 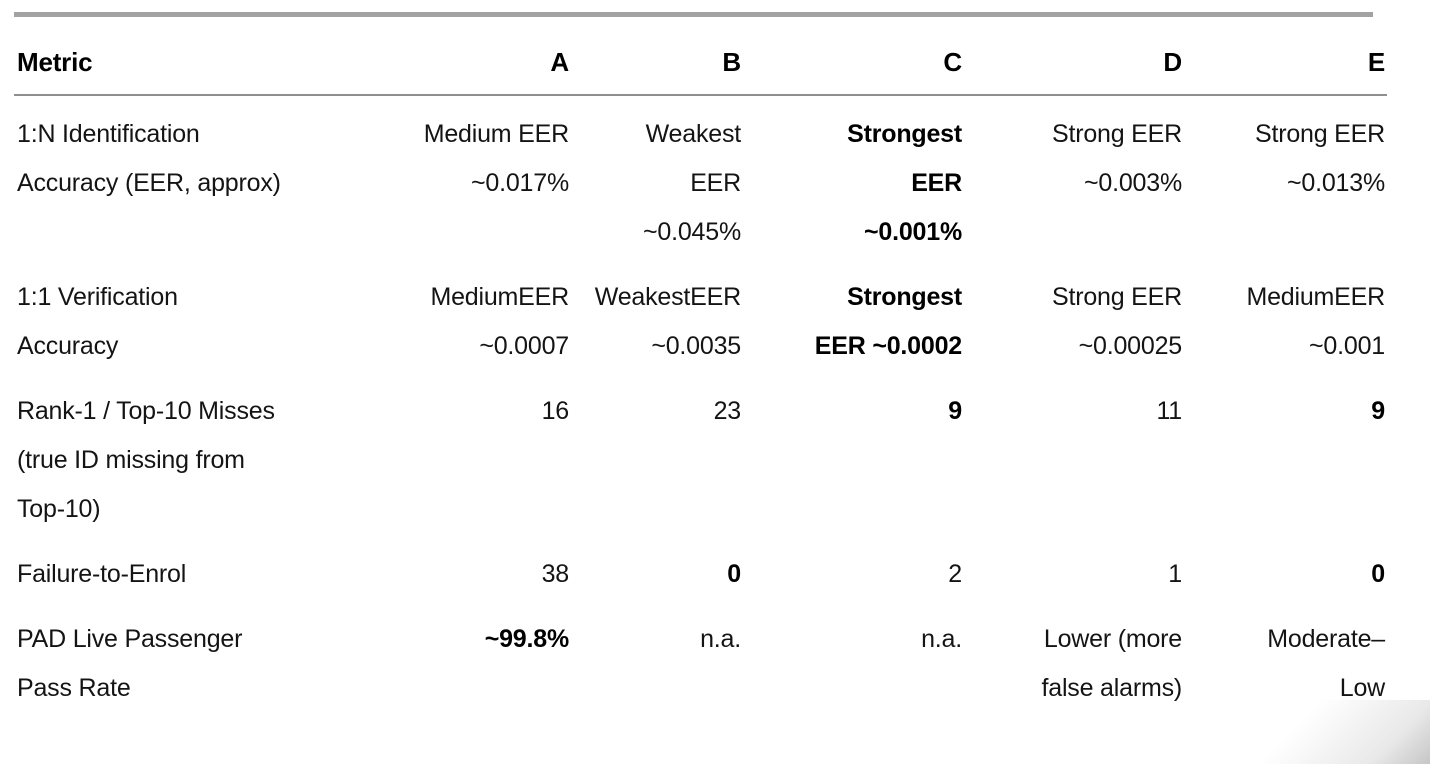 What do you see at coordinates (1112, 664) in the screenshot?
I see `value-cell: Lower (more false alarms)` at bounding box center [1112, 664].